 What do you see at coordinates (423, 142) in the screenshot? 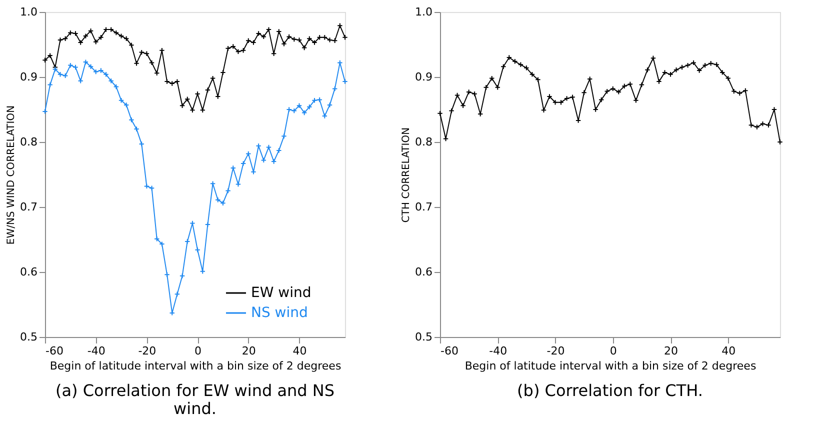
I see `y-tick-label: 0.8` at bounding box center [423, 142].